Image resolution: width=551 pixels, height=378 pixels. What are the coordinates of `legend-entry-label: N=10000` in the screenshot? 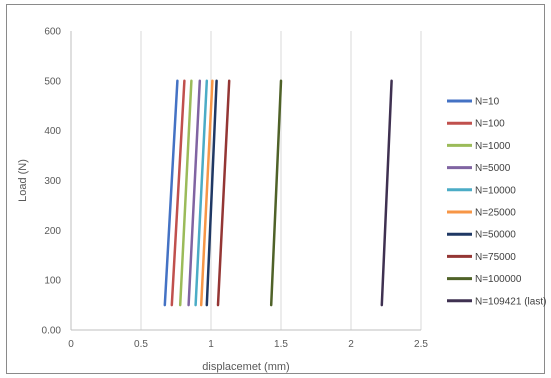 It's located at (495, 190).